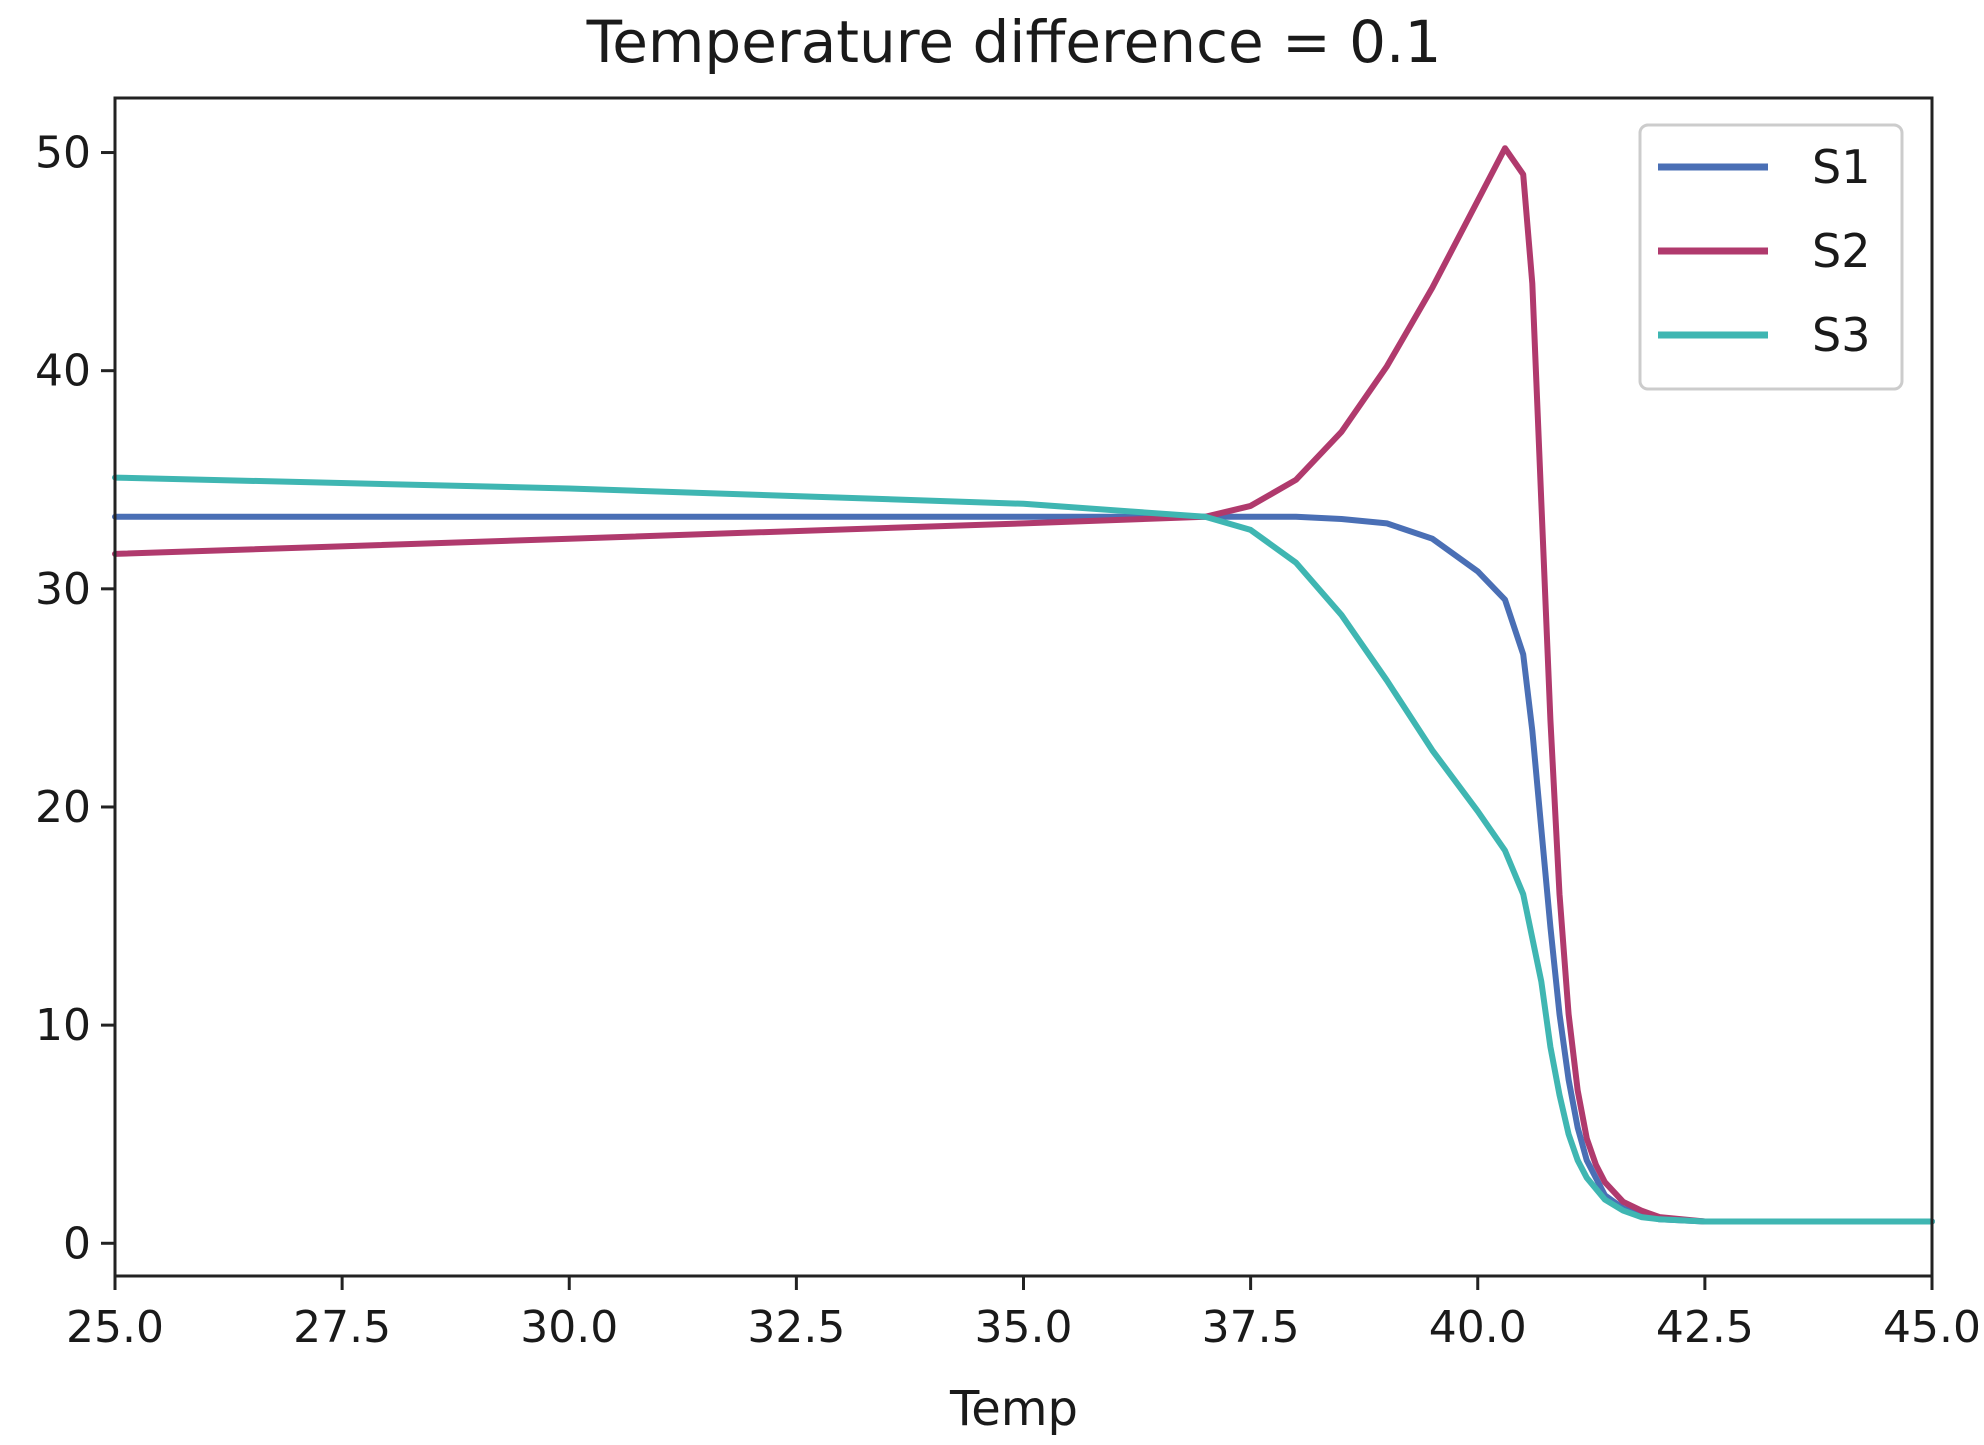  Describe the element at coordinates (569, 1327) in the screenshot. I see `x-tick-label: 30.0` at that location.